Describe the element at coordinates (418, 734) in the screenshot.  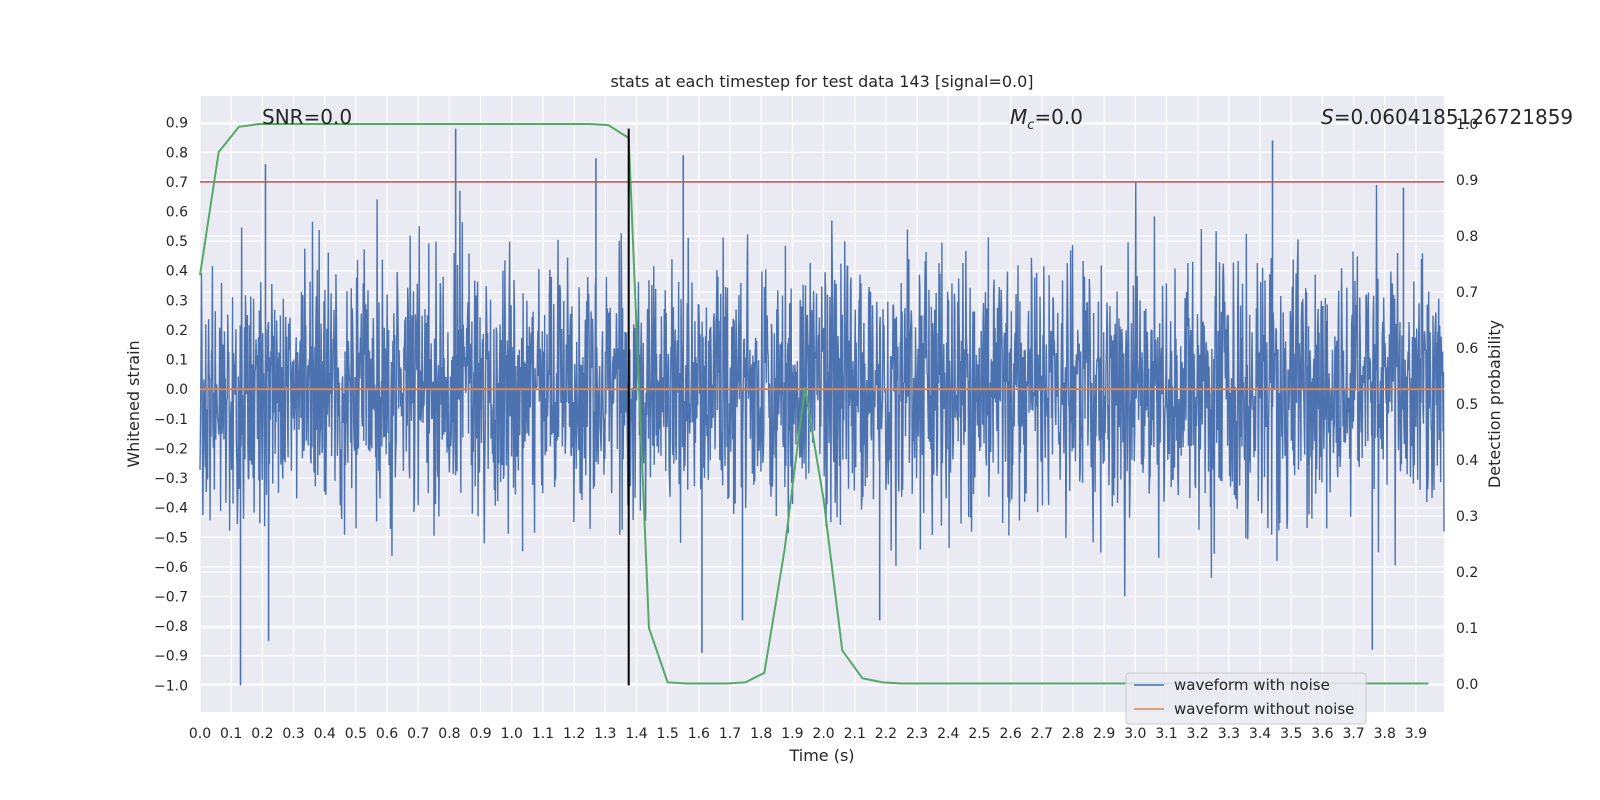
I see `x-tick-label: 0.7` at that location.